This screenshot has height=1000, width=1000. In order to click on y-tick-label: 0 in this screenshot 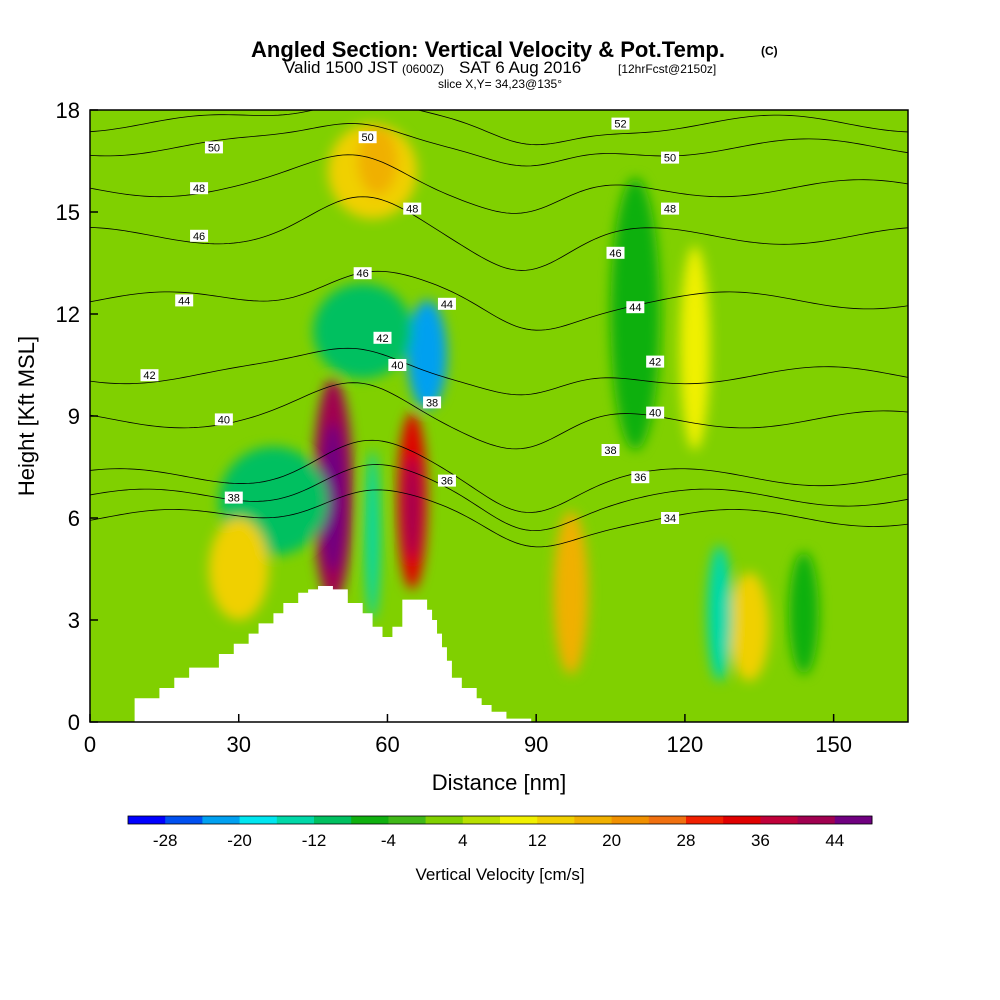, I will do `click(74, 722)`.